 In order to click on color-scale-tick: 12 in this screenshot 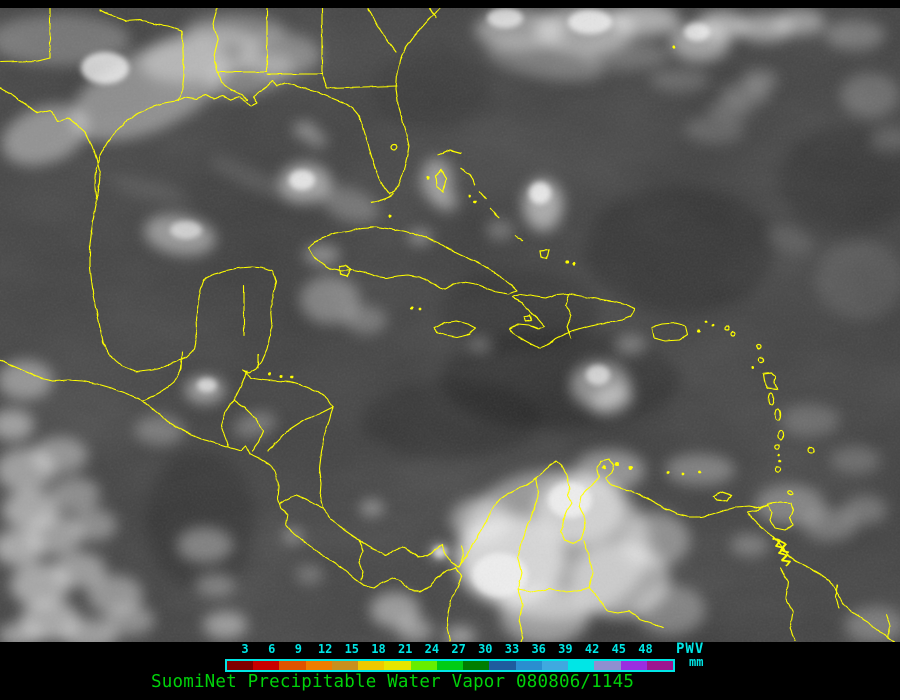, I will do `click(325, 649)`.